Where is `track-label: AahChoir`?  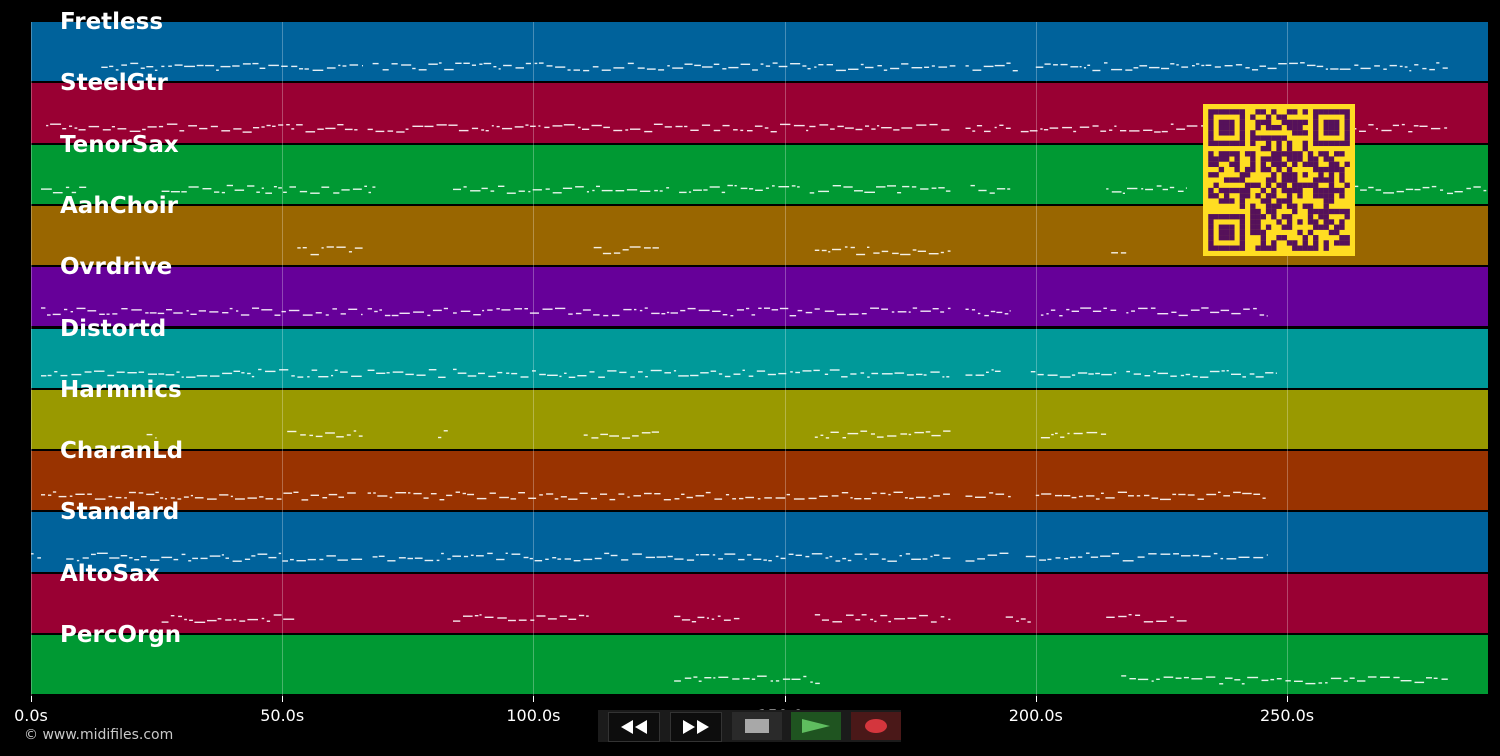 track-label: AahChoir is located at coordinates (119, 205).